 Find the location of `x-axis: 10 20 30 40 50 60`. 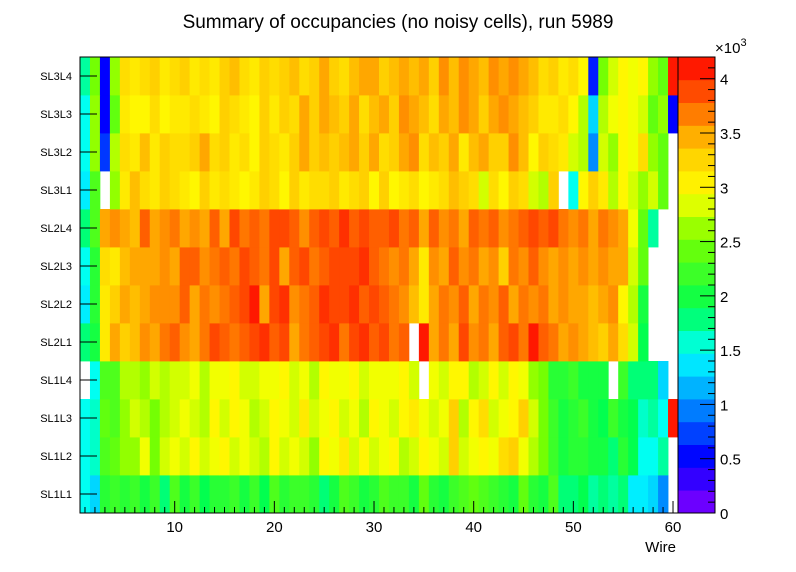

x-axis: 10 20 30 40 50 60 is located at coordinates (382, 518).